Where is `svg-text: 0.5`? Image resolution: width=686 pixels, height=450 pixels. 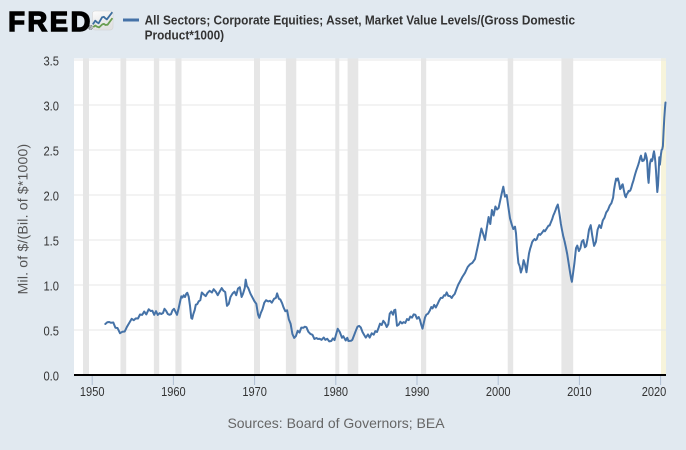
svg-text: 0.5 is located at coordinates (51, 331).